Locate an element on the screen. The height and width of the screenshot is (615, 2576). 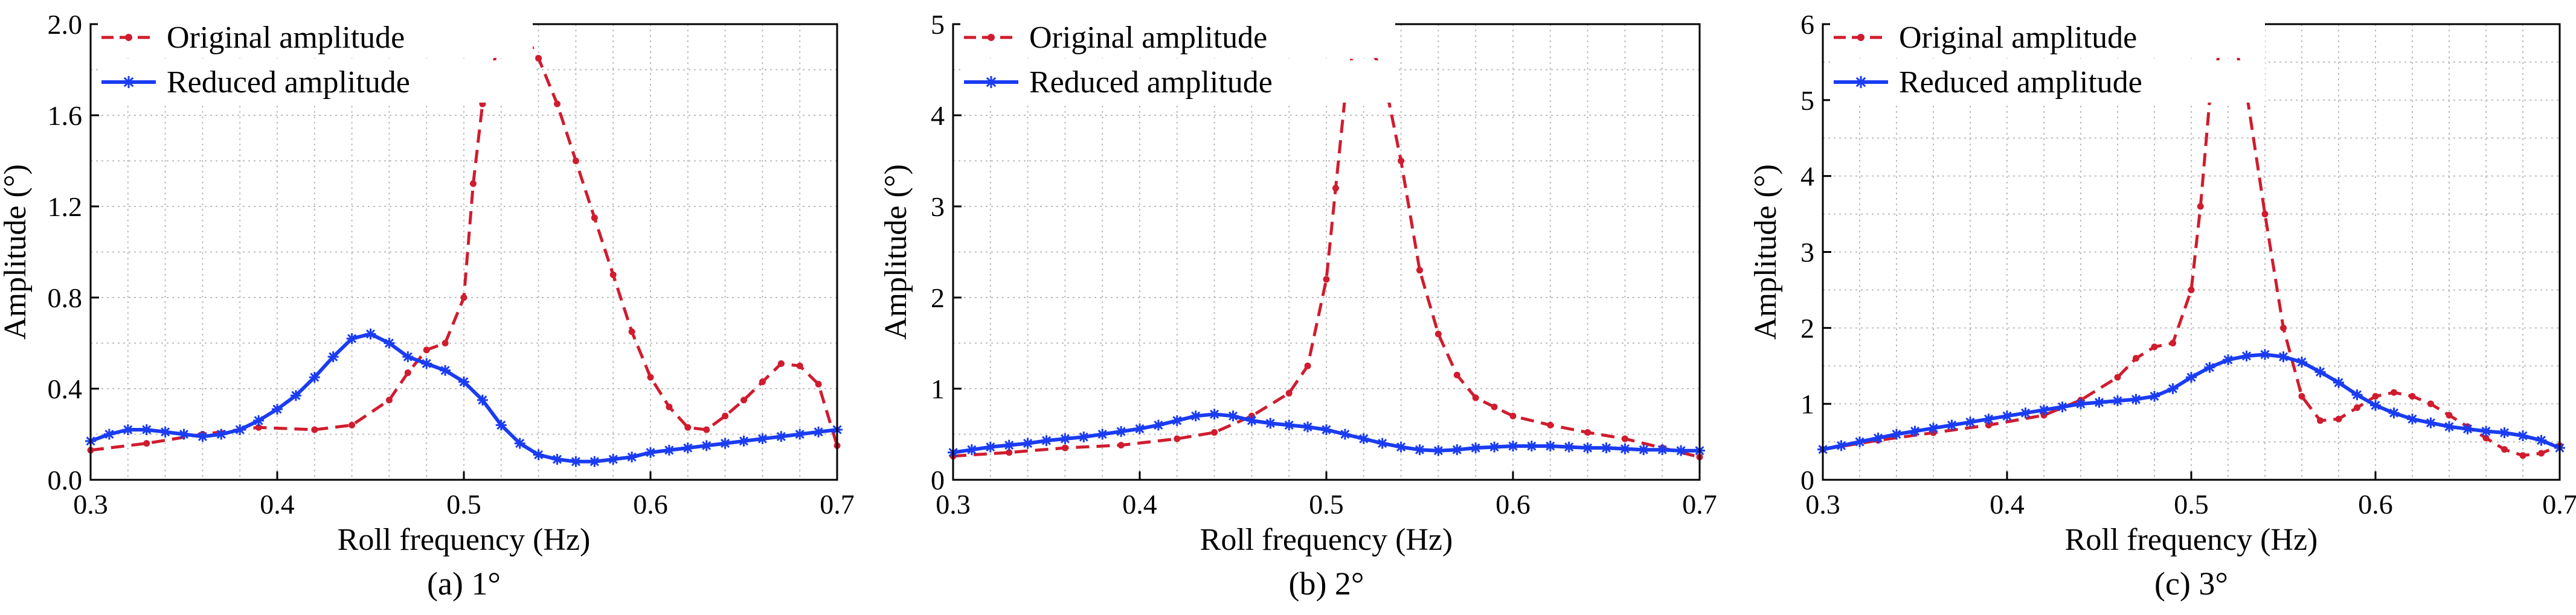
legend-label: Reduced amplitude is located at coordinates (2020, 82).